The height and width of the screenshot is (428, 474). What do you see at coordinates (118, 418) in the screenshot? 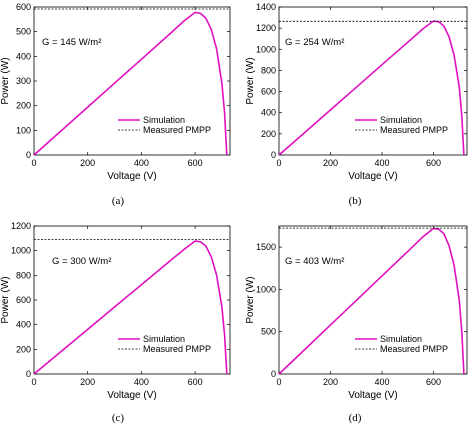
I see `panel-label: (c)` at bounding box center [118, 418].